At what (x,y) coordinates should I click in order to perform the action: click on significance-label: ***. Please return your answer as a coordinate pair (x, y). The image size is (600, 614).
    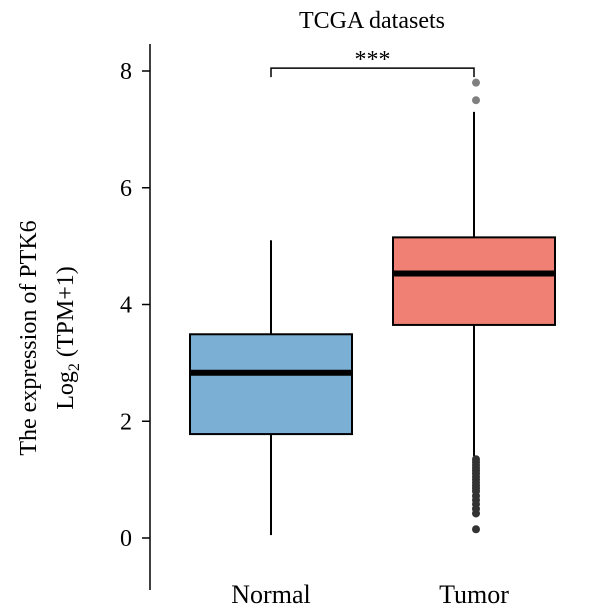
    Looking at the image, I should click on (373, 60).